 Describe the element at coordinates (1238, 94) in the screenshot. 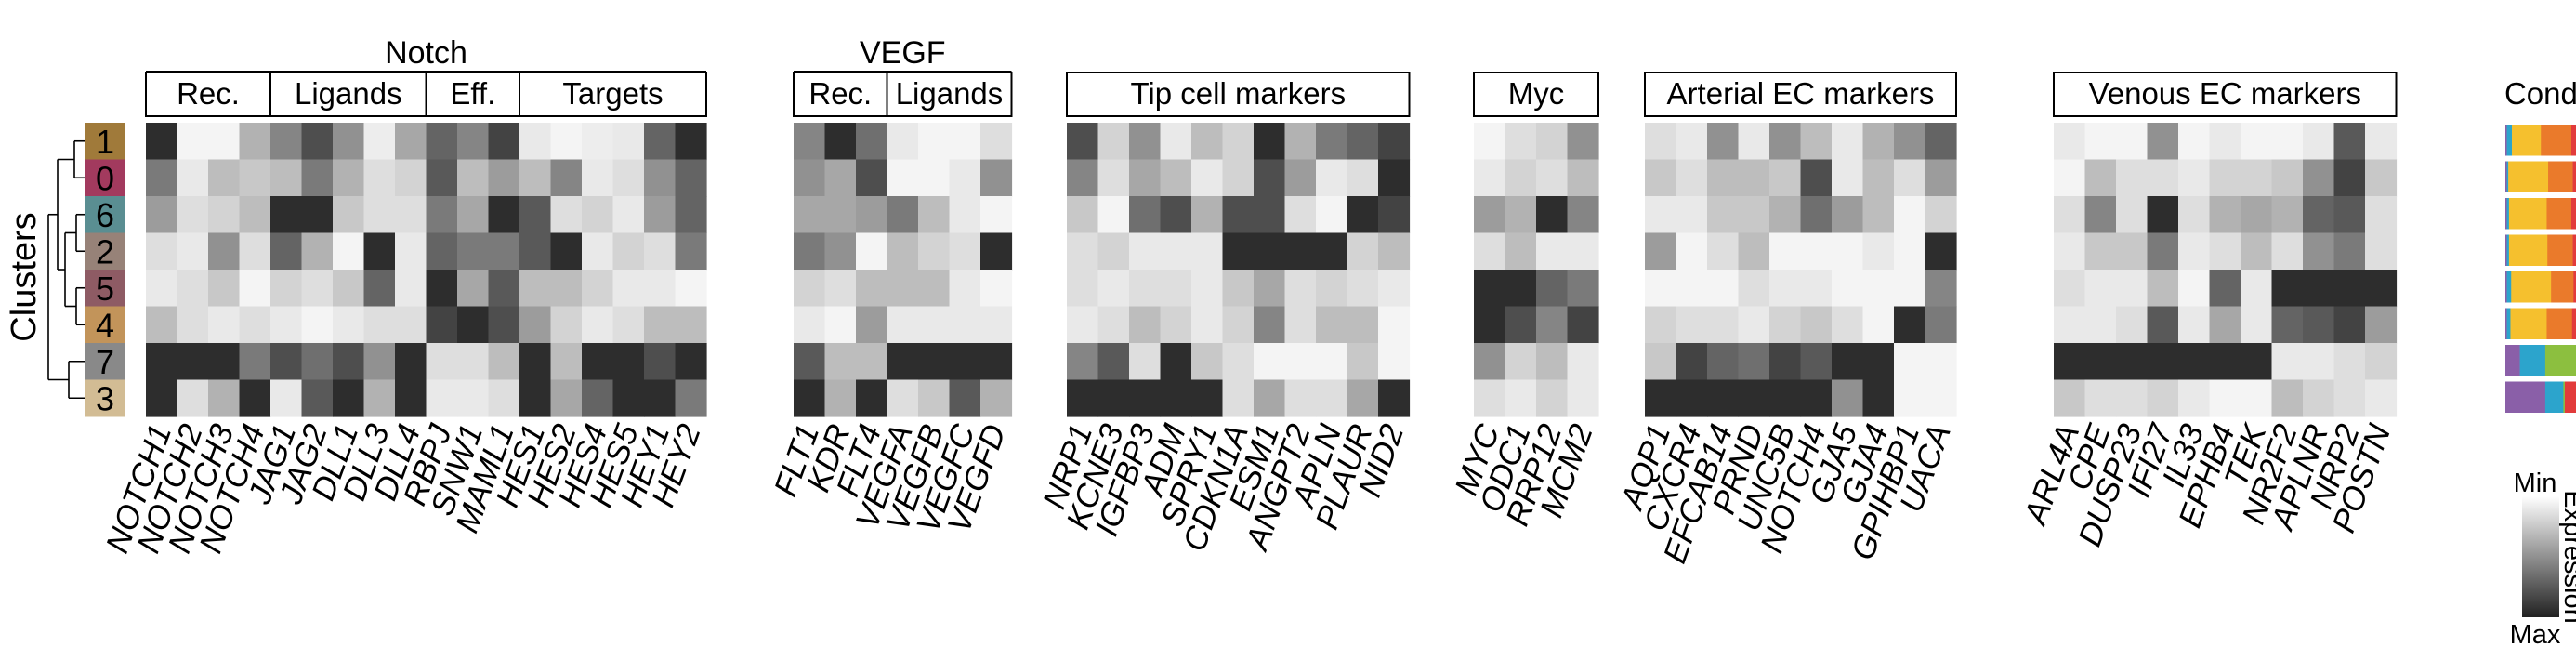

I see `subgroup-title: Tip cell markers` at that location.